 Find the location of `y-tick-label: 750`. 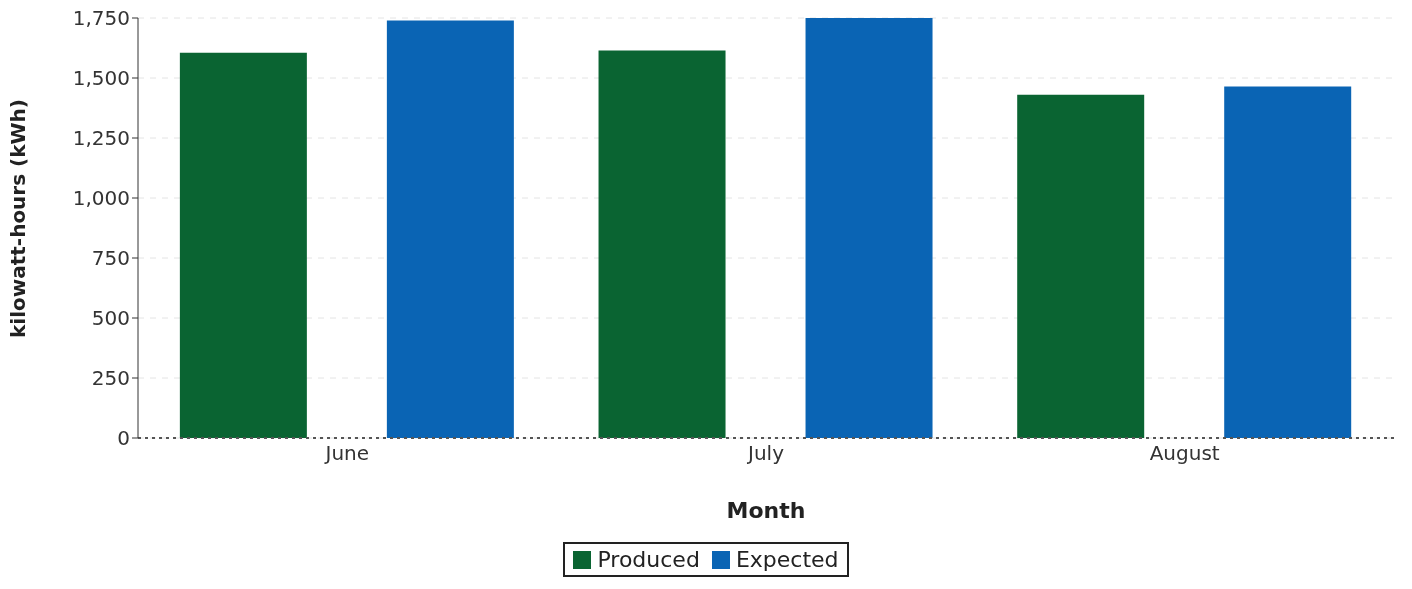

y-tick-label: 750 is located at coordinates (110, 258).